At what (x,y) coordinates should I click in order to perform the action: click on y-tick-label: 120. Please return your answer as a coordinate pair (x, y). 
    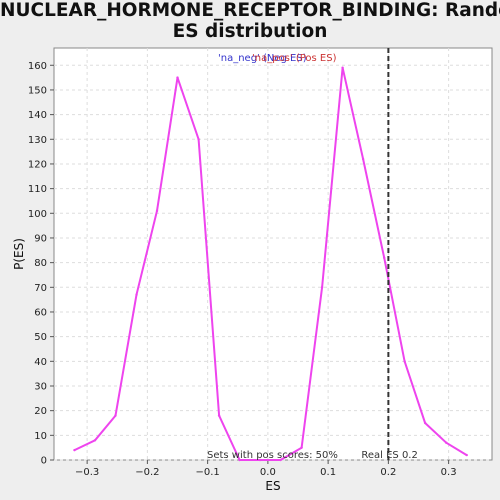
    Looking at the image, I should click on (37, 164).